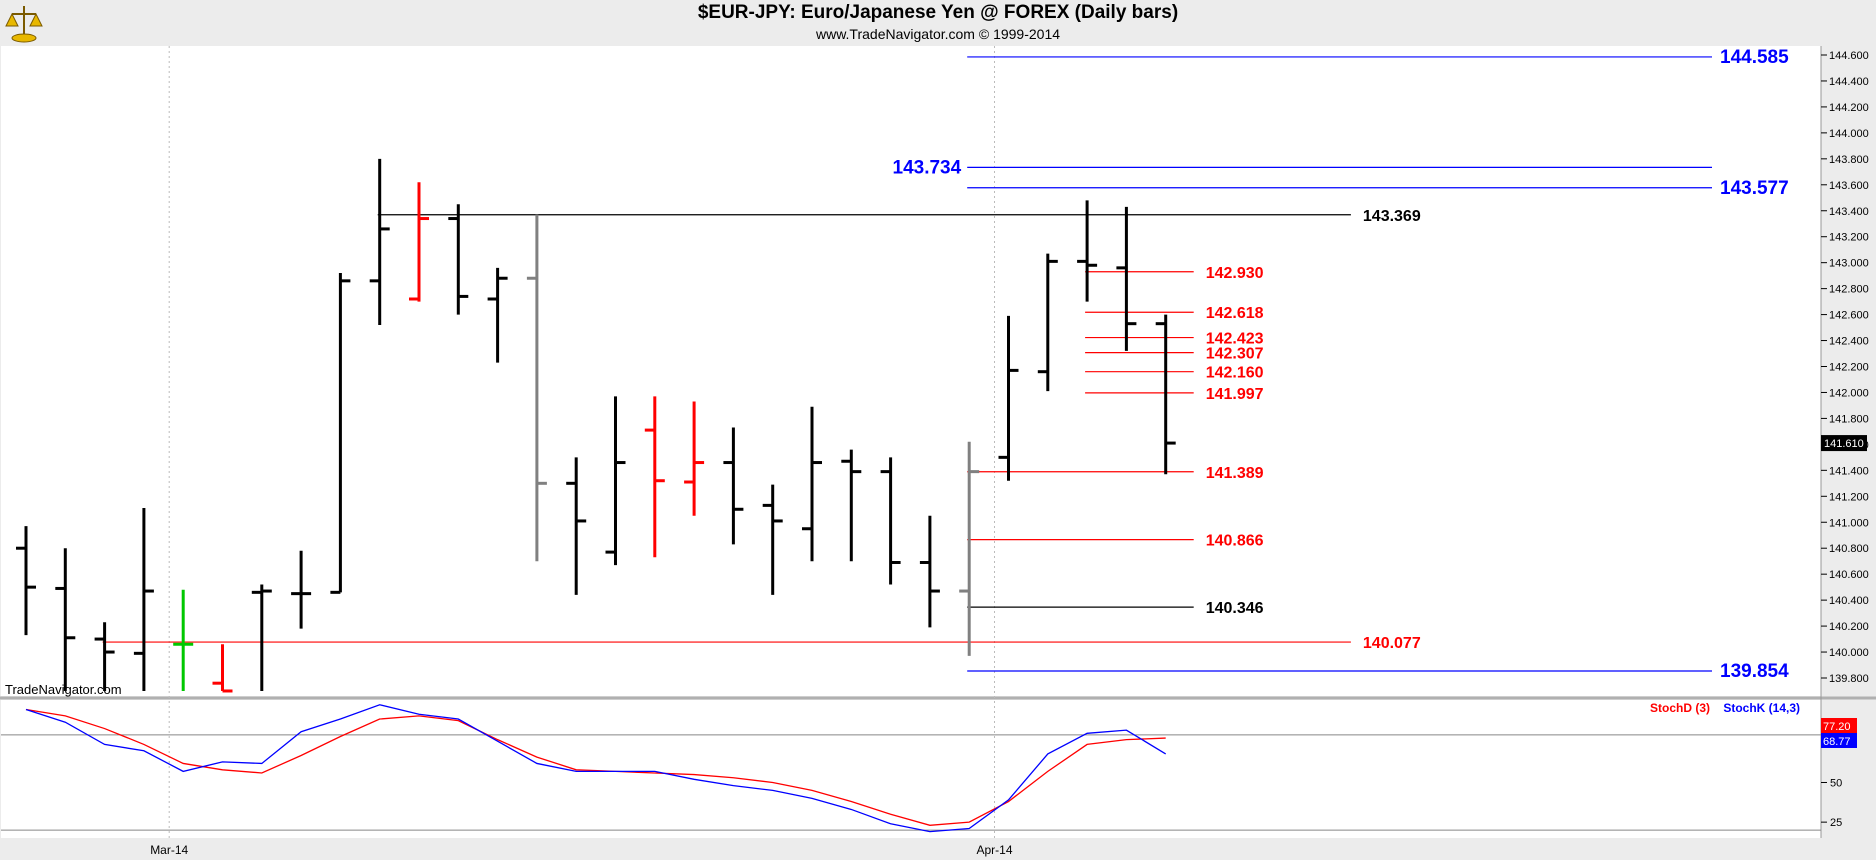  I want to click on y-tick-label: 140.000, so click(1849, 653).